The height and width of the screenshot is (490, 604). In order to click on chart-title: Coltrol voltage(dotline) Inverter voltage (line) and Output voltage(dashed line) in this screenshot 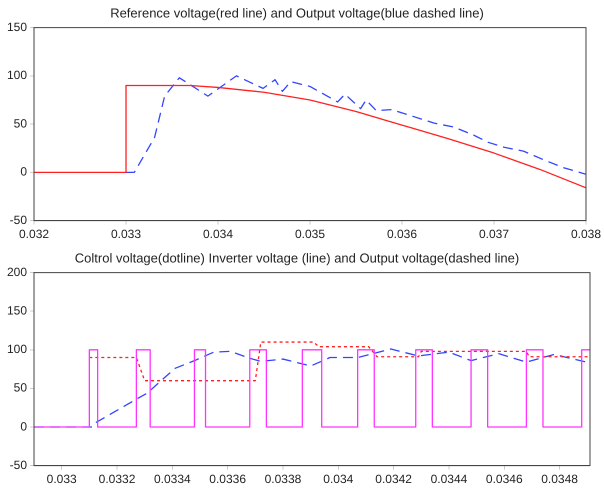, I will do `click(297, 258)`.